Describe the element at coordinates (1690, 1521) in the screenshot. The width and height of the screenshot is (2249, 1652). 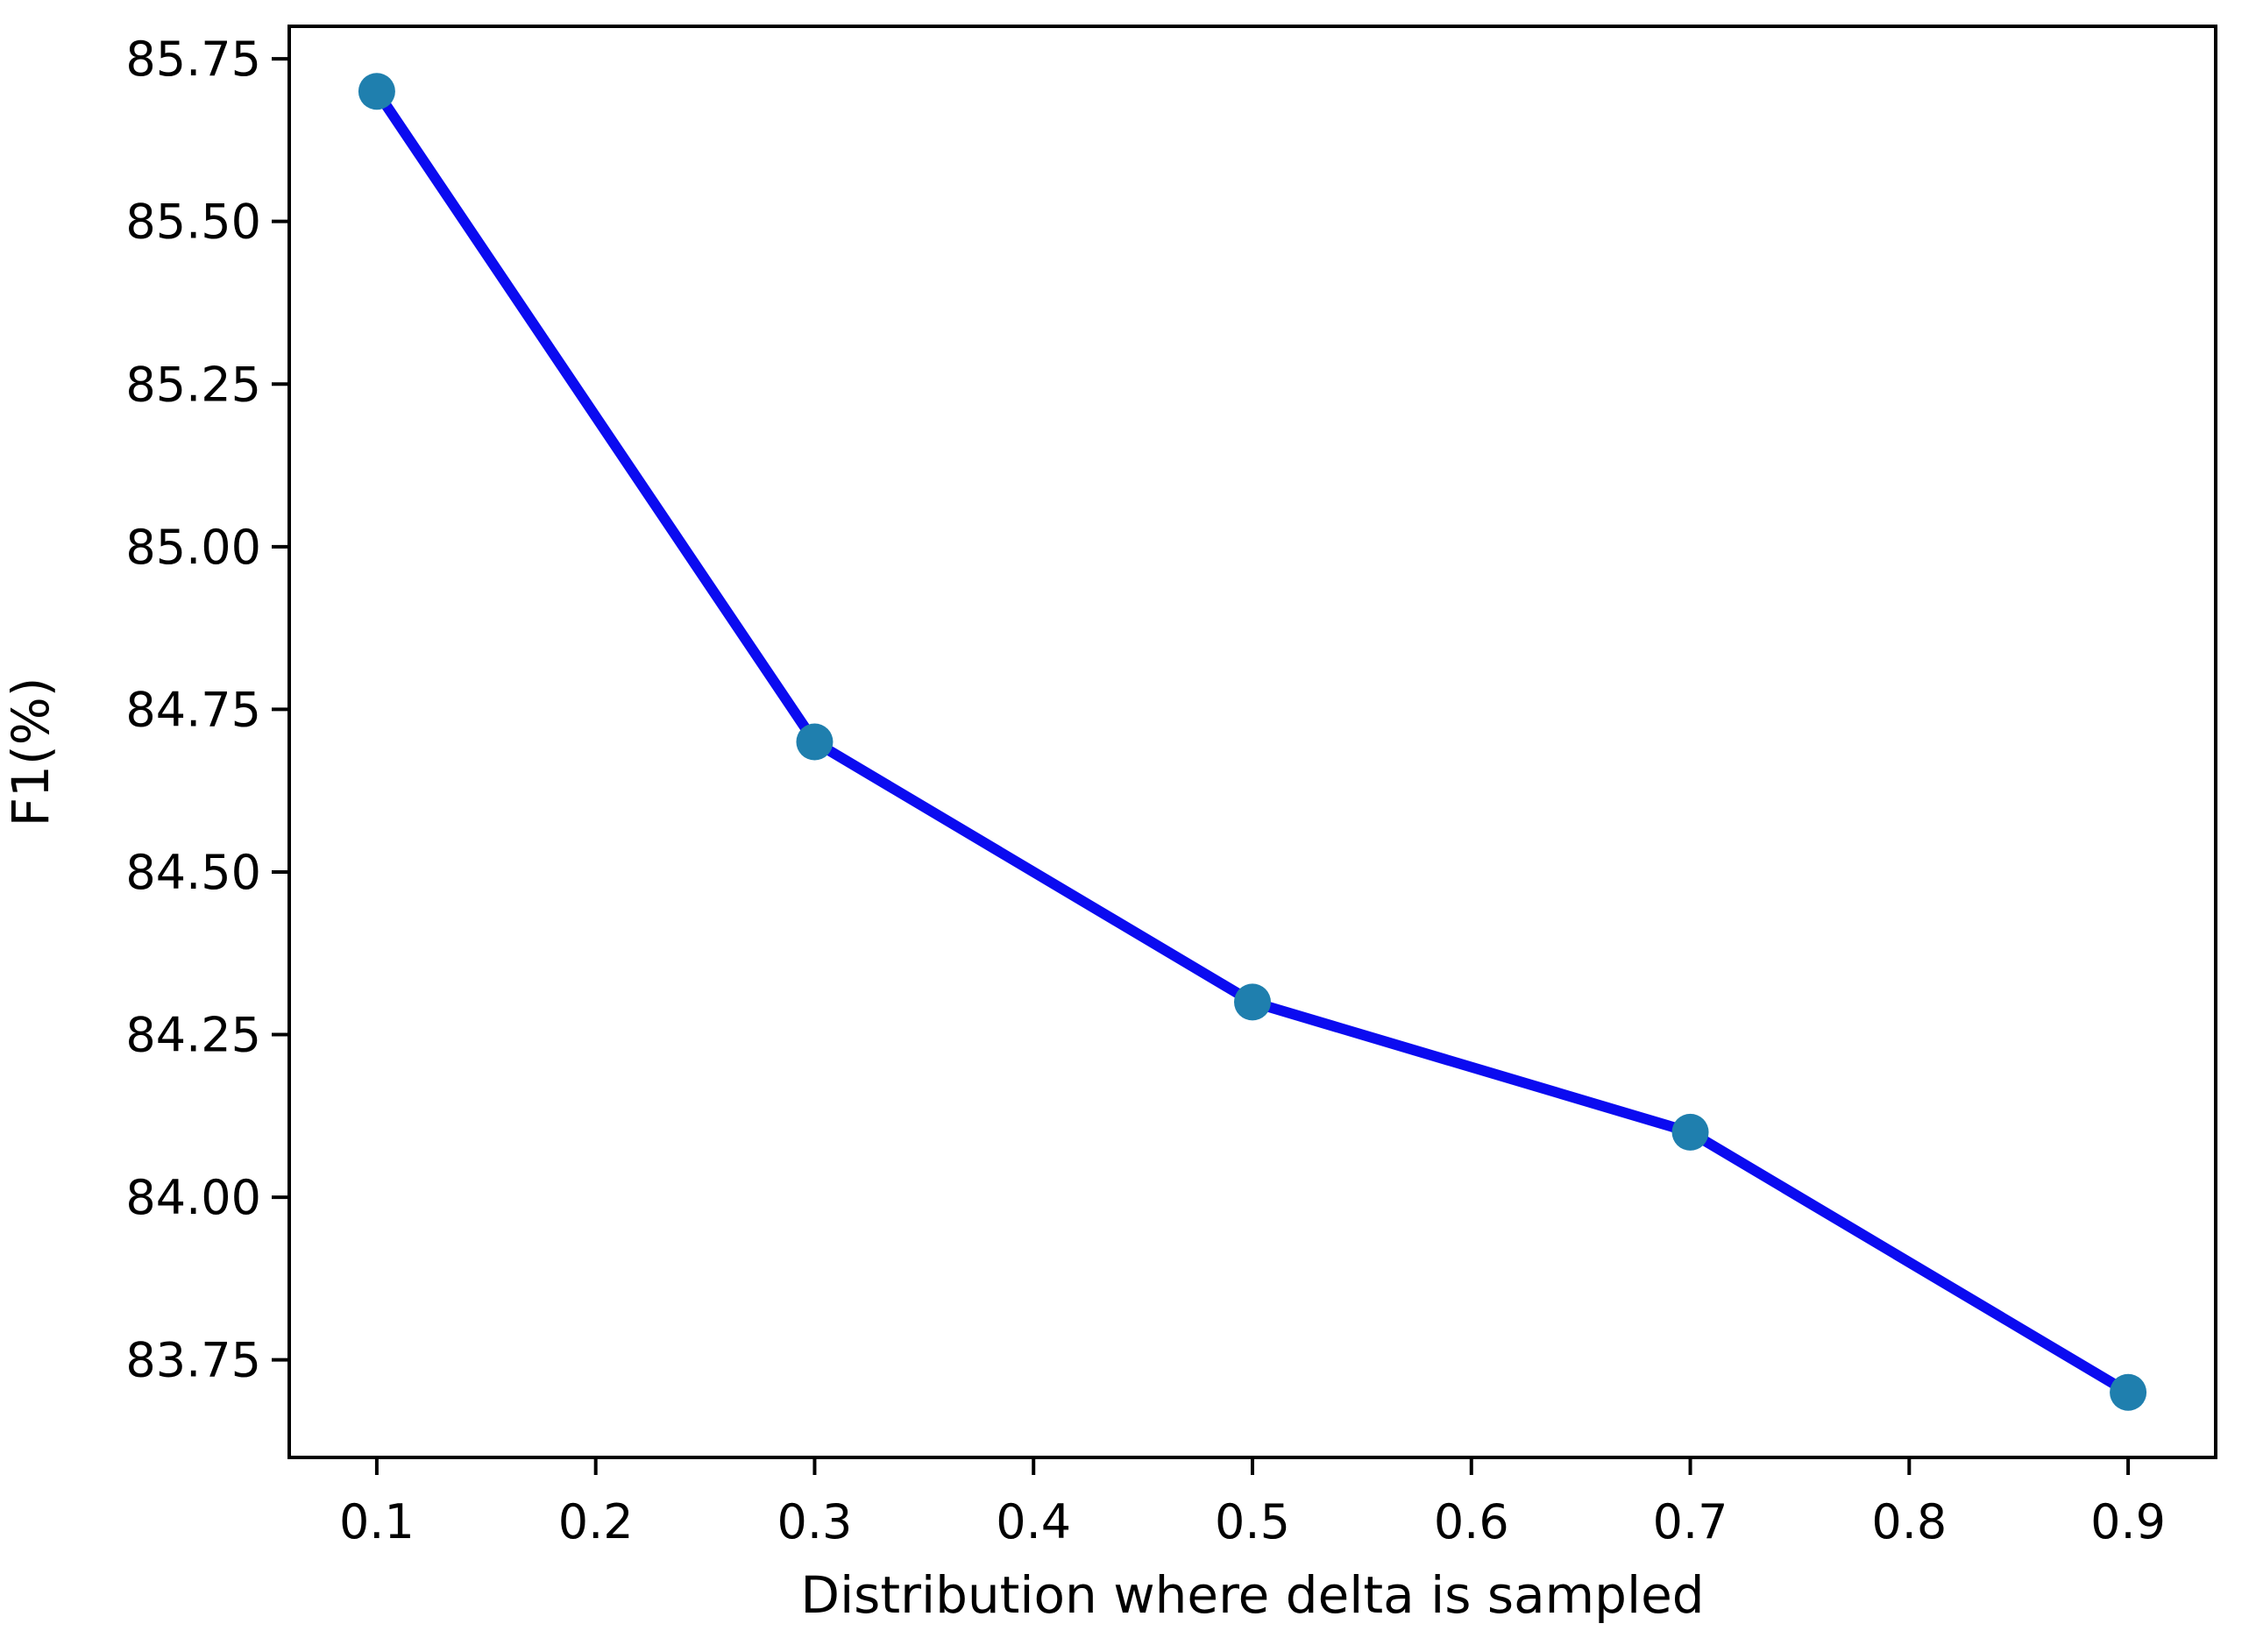
I see `x-tick-label: 0.7` at that location.